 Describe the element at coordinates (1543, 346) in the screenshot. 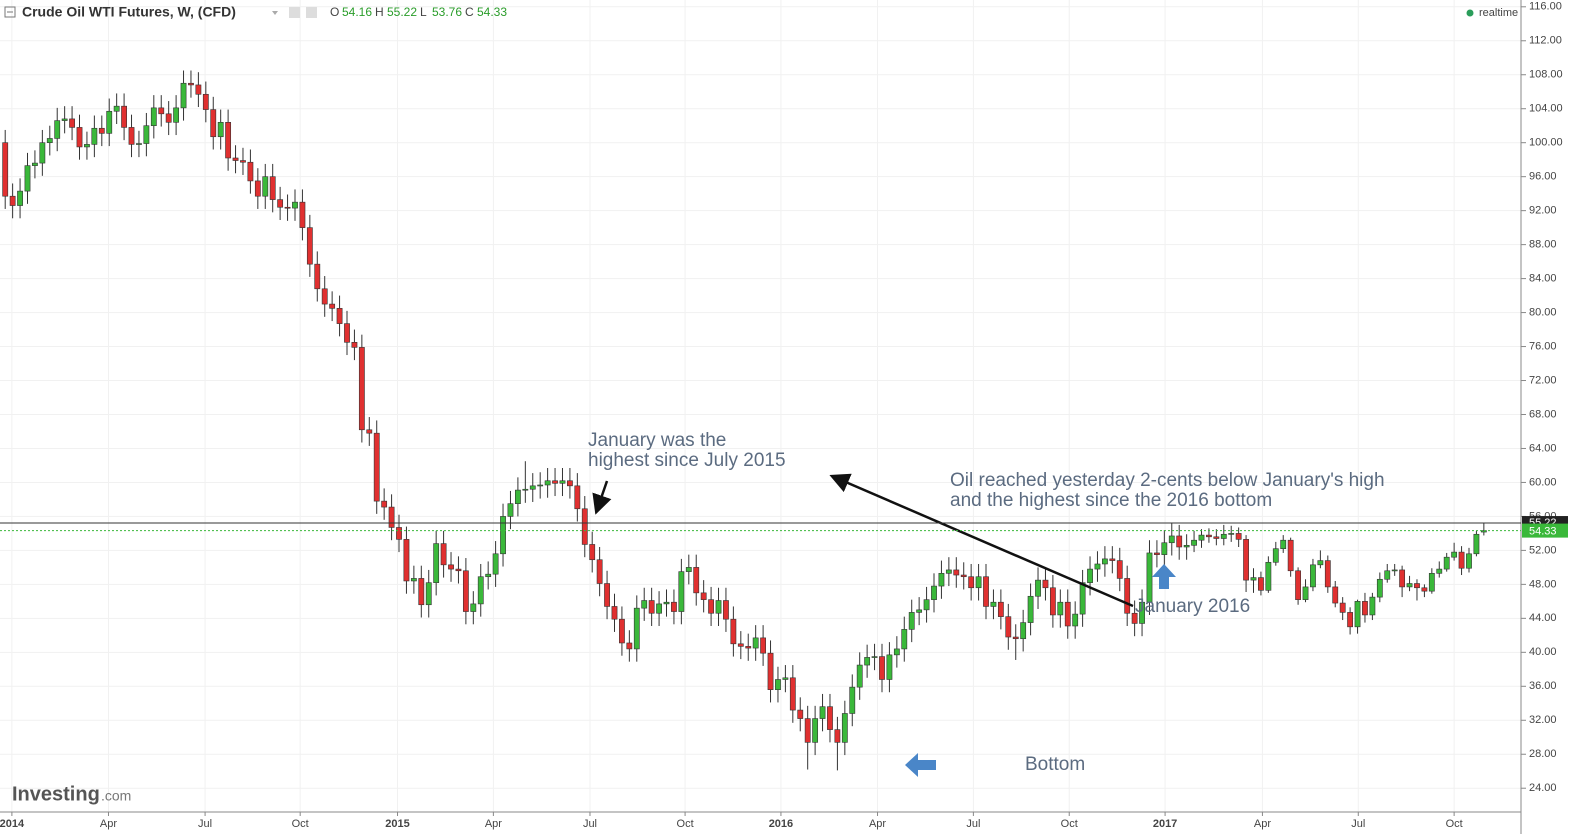

I see `y-tick-label: 76.00` at that location.